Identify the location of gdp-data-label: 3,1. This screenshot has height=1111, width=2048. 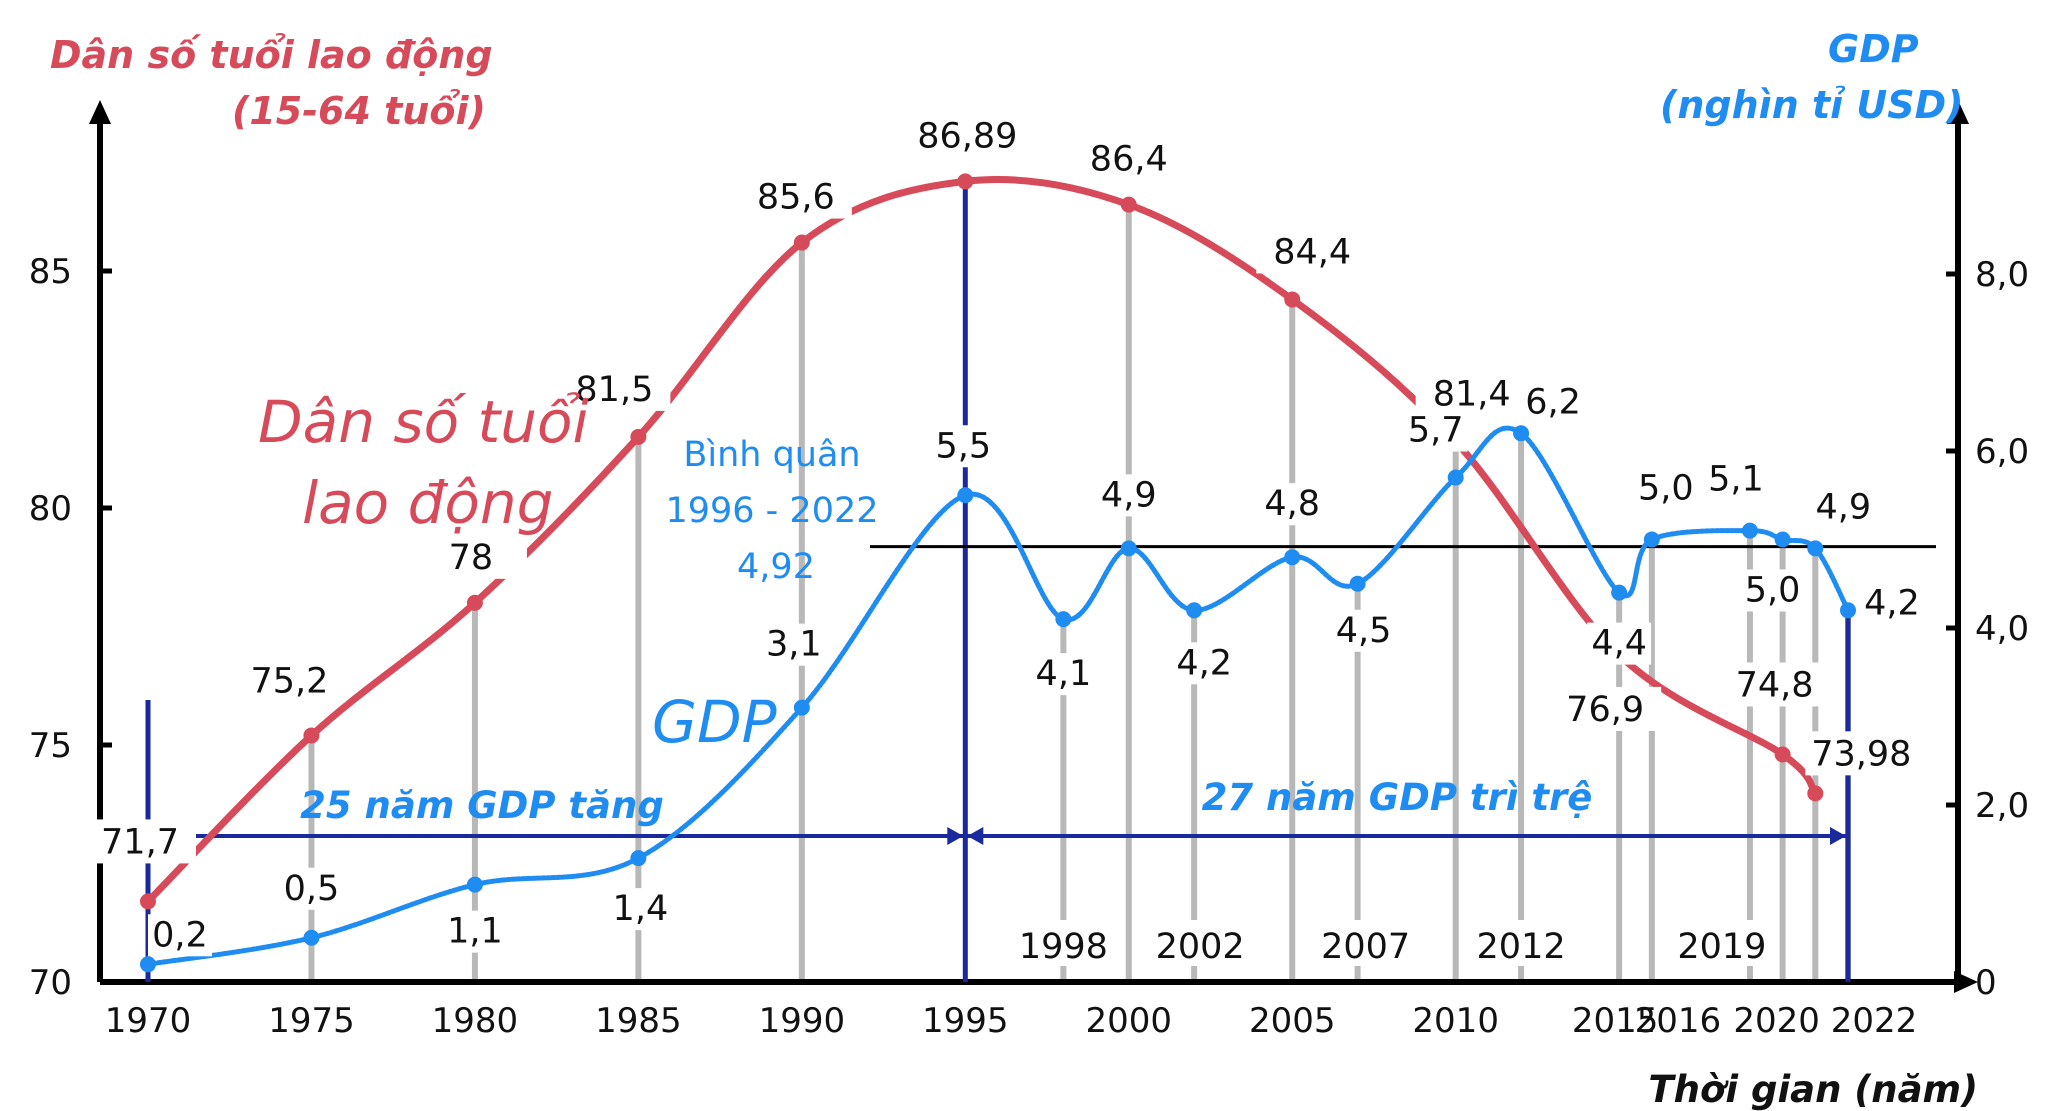
(794, 645).